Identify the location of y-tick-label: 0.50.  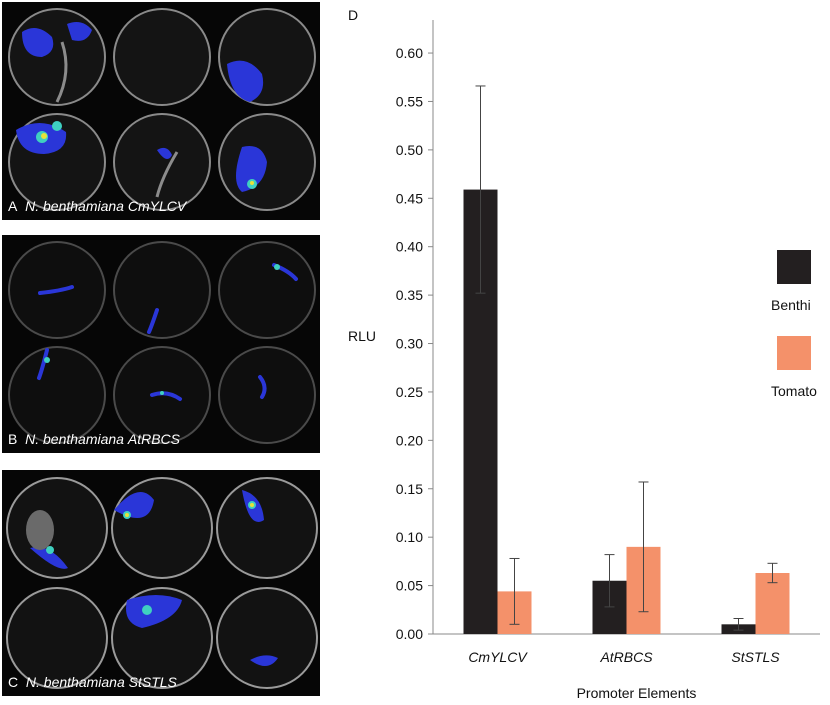
(409, 150).